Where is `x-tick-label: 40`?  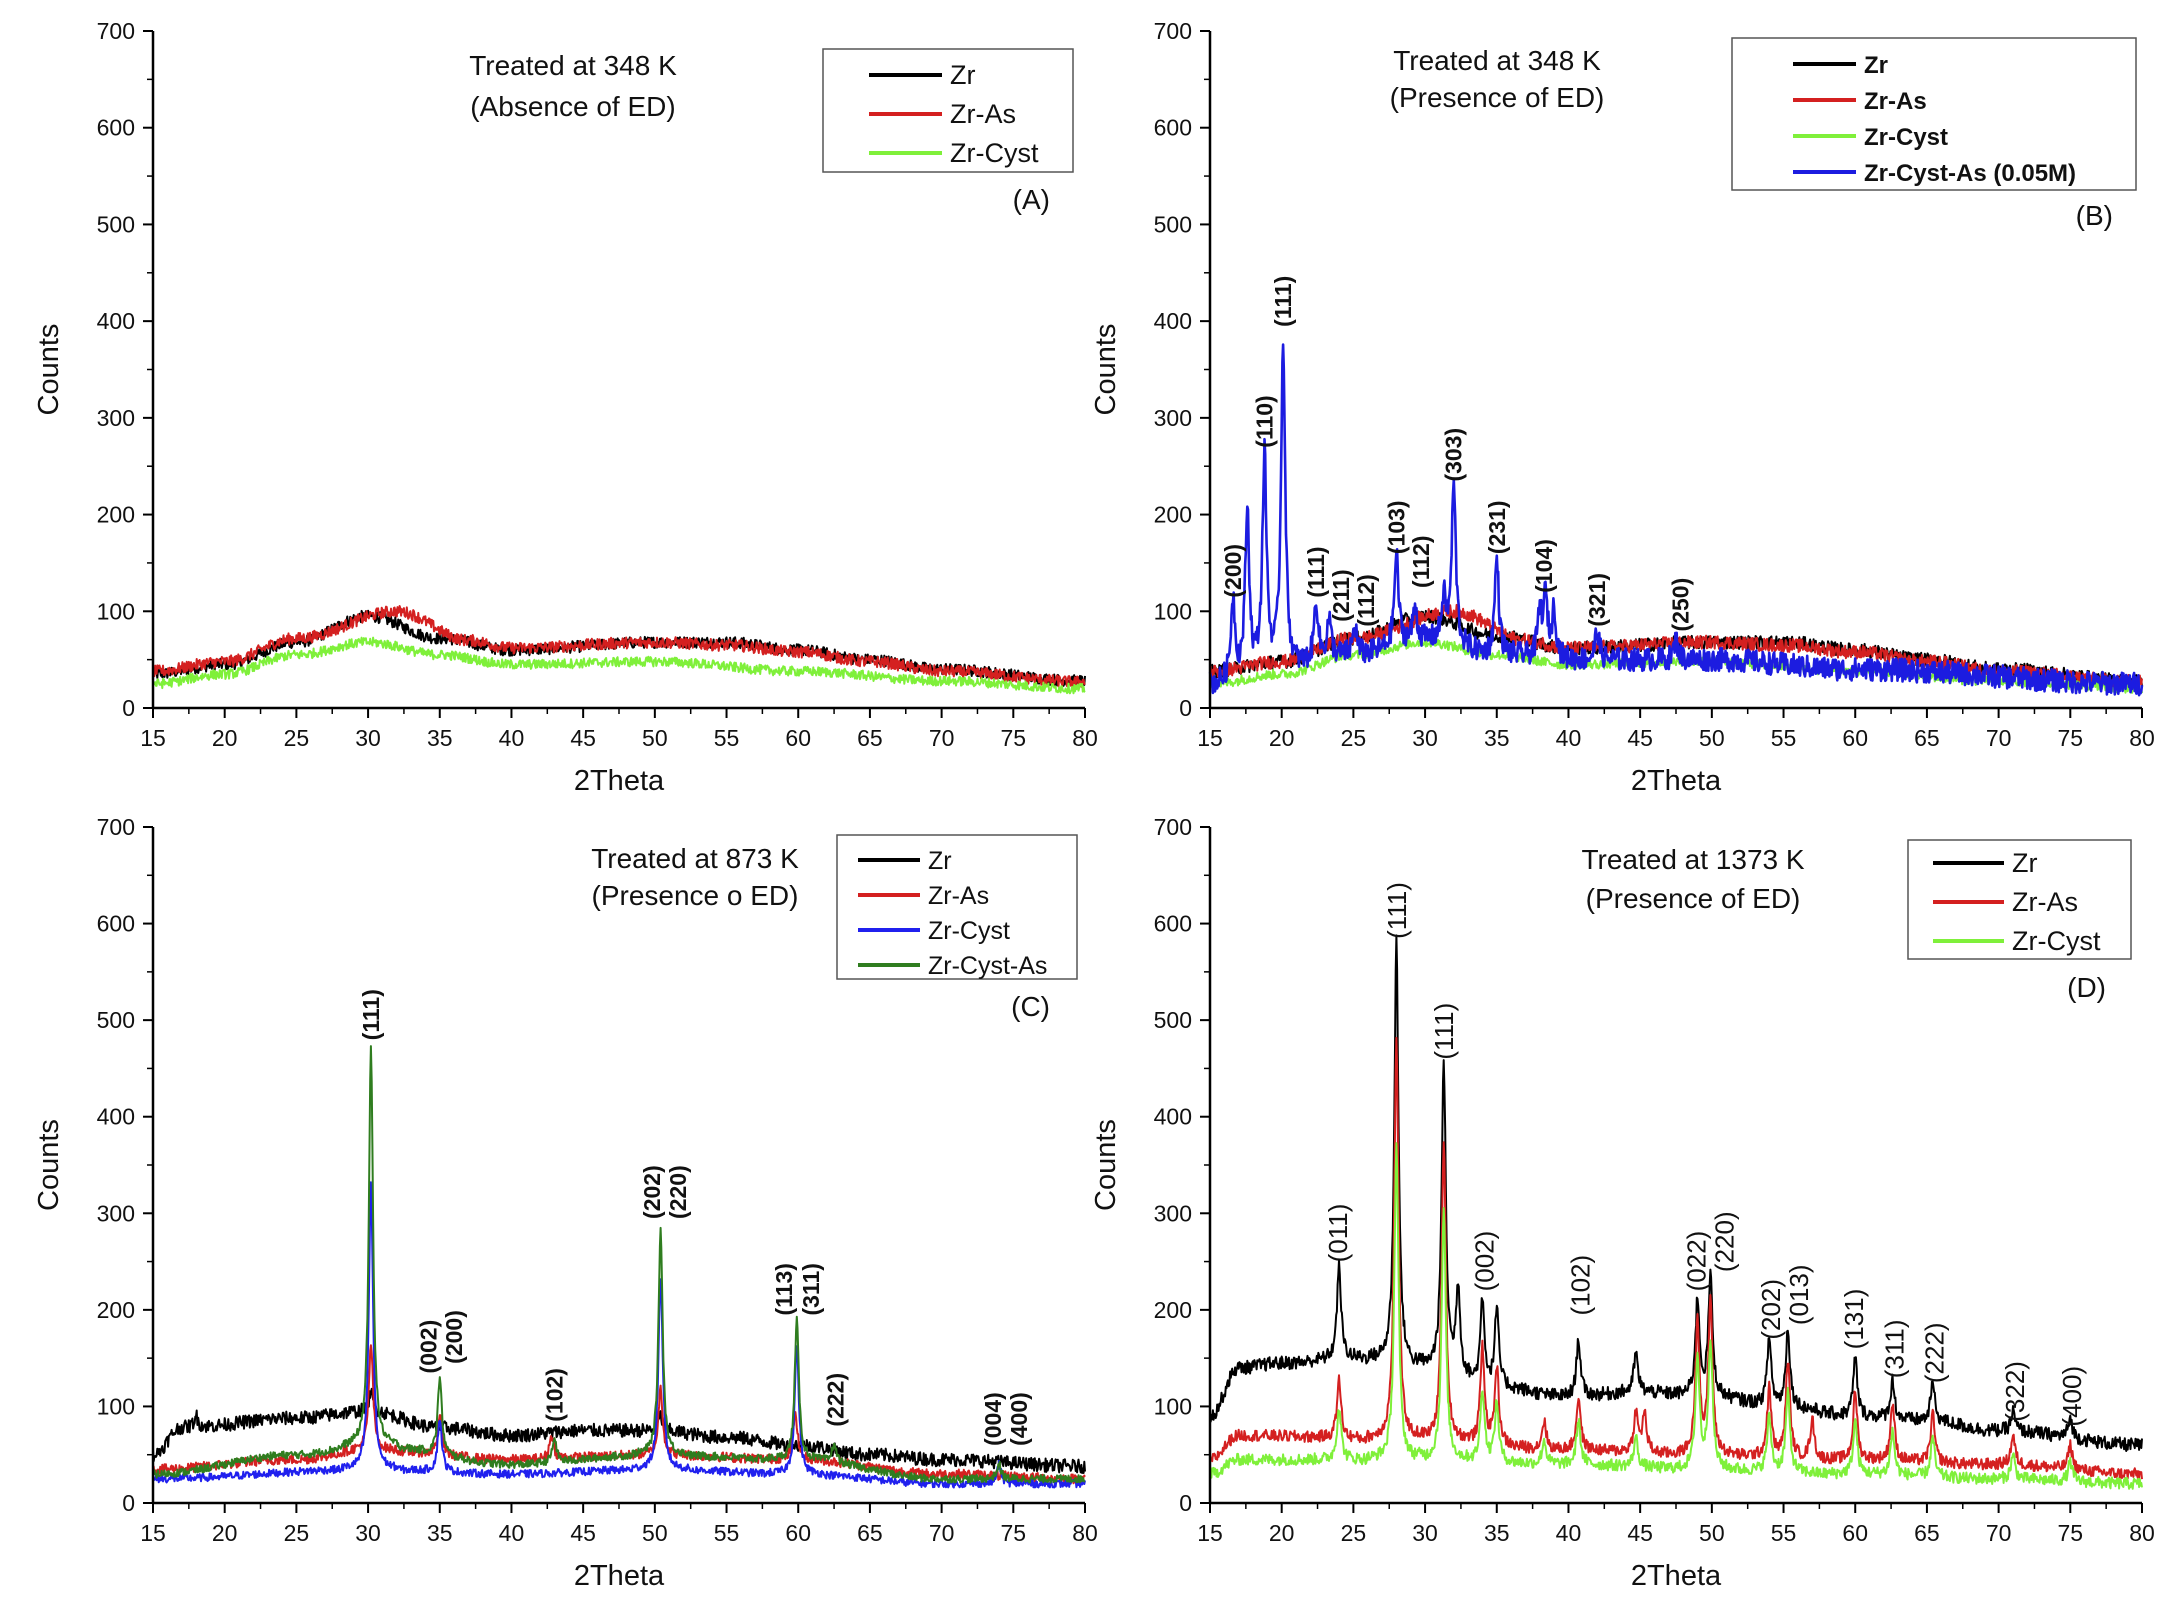
x-tick-label: 40 is located at coordinates (1569, 1533).